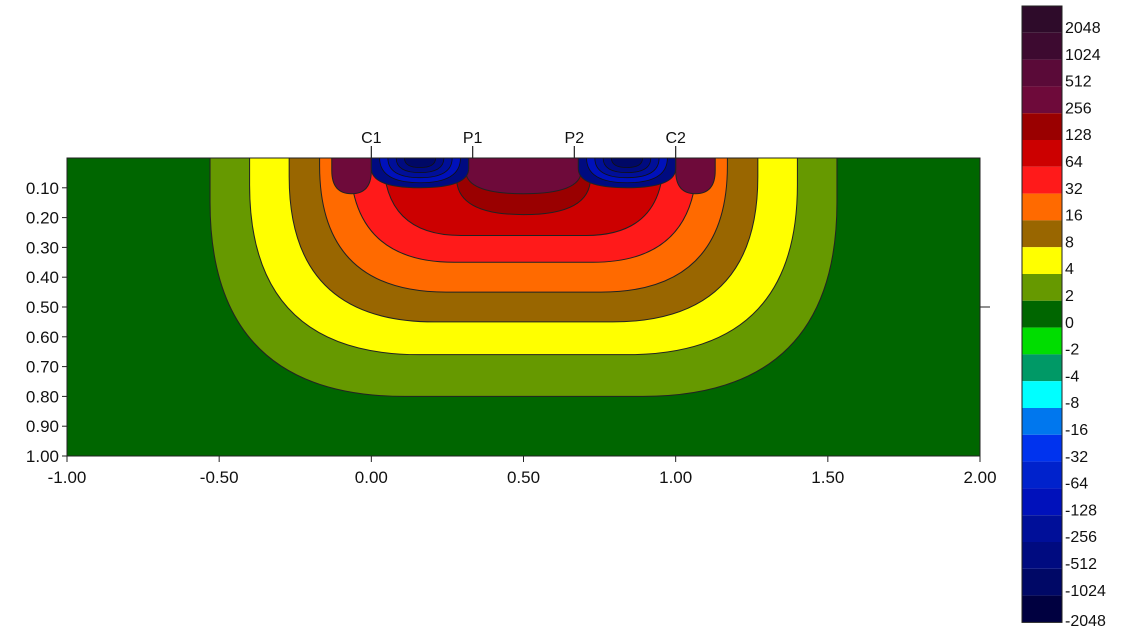  Describe the element at coordinates (1072, 403) in the screenshot. I see `colorbar-label: -8` at that location.